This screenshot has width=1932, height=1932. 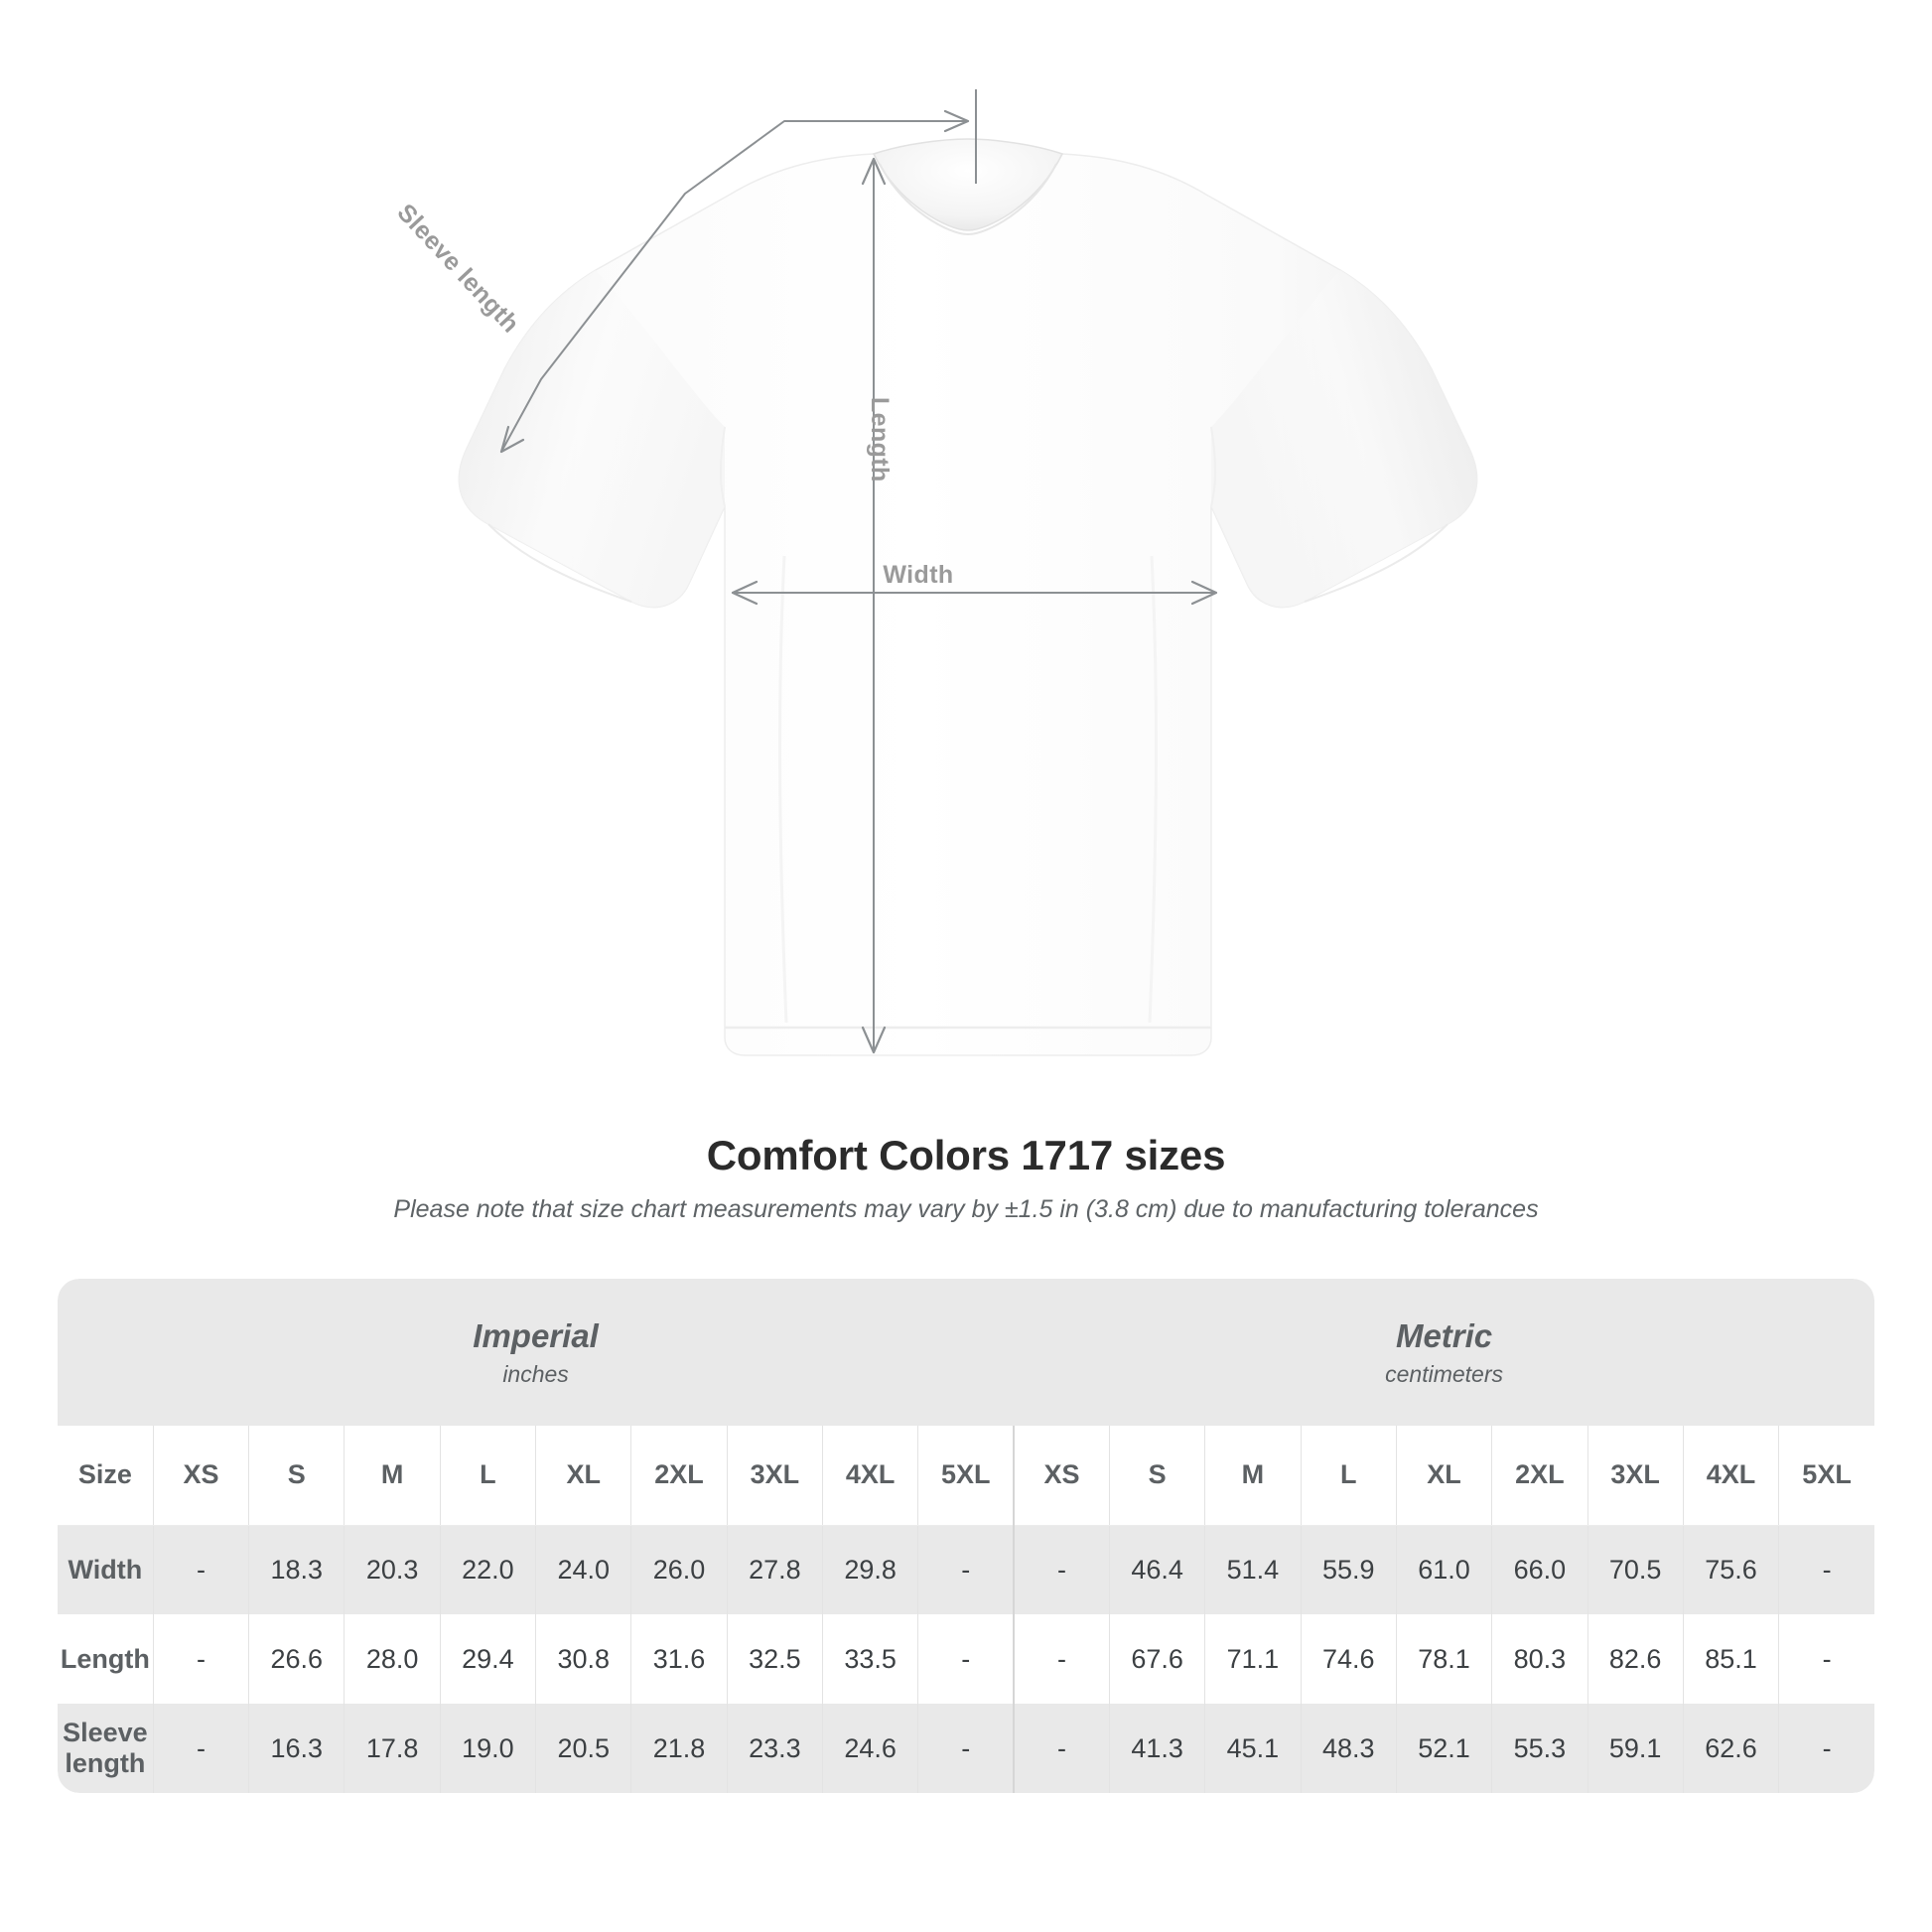 I want to click on cell-length-metric-5xl: -, so click(x=1826, y=1659).